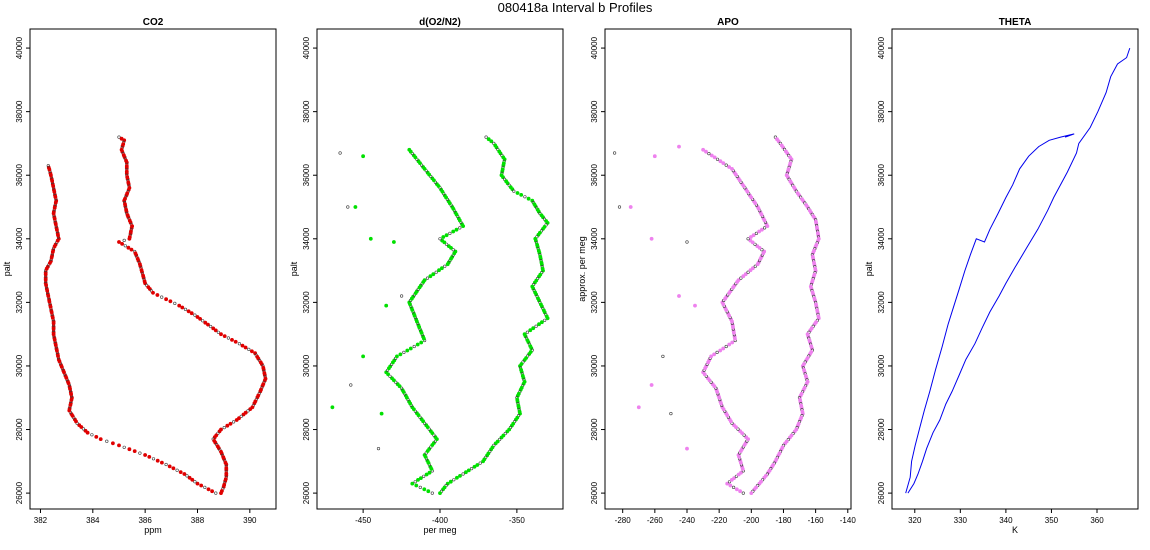 This screenshot has height=550, width=1150. I want to click on y-tick-label: 32000, so click(594, 302).